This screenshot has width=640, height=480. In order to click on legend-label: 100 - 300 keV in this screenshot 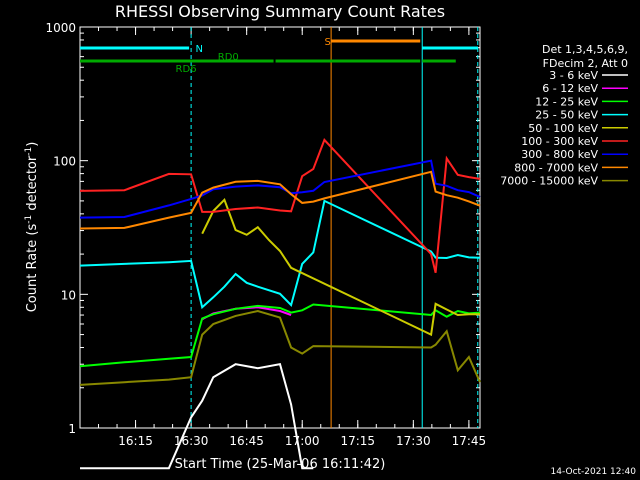, I will do `click(559, 141)`.